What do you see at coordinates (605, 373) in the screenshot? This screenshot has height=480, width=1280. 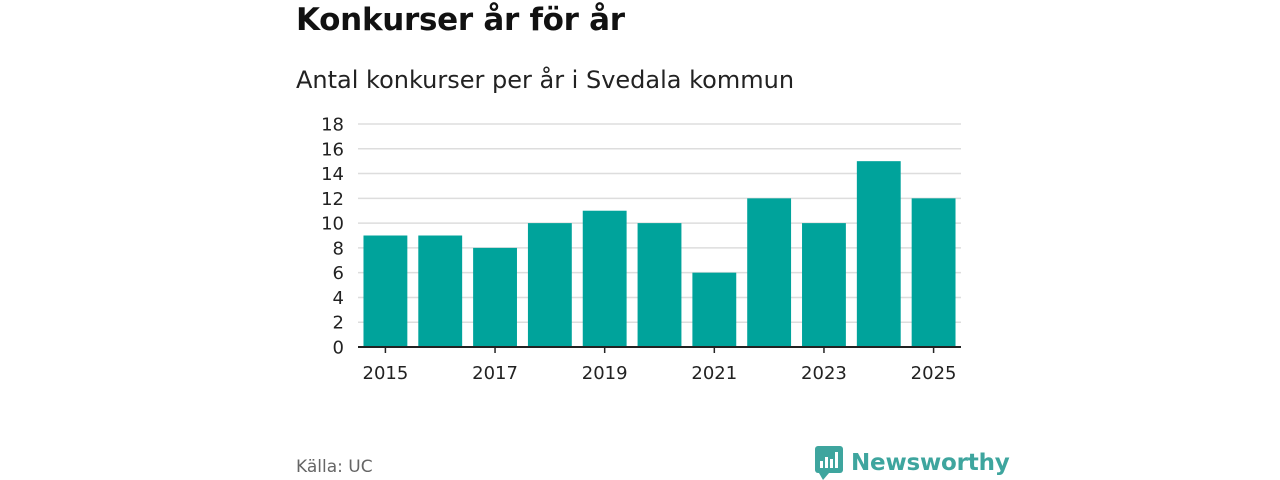 I see `x-tick-label: 2019` at bounding box center [605, 373].